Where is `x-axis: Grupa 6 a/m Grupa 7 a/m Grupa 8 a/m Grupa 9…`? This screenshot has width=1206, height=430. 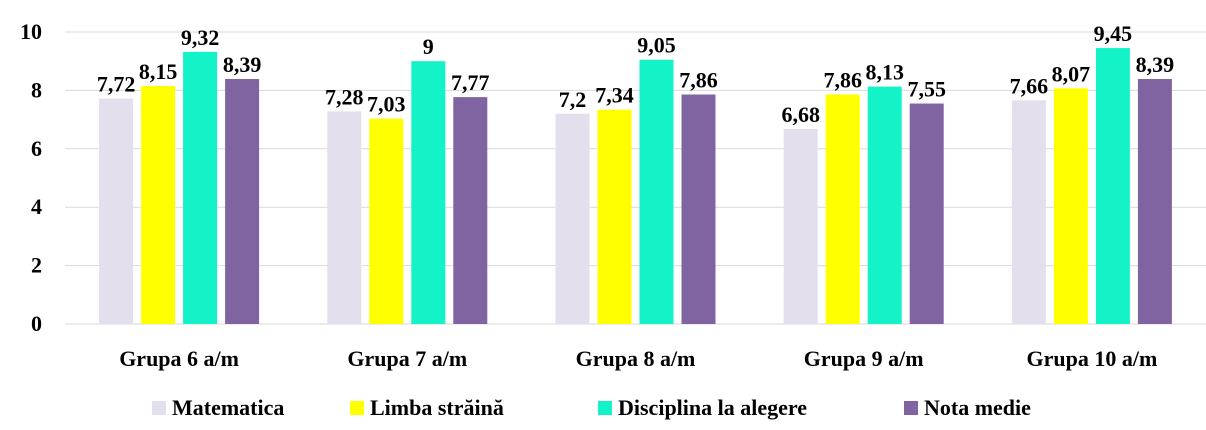
x-axis: Grupa 6 a/m Grupa 7 a/m Grupa 8 a/m Grupa 9… is located at coordinates (638, 358).